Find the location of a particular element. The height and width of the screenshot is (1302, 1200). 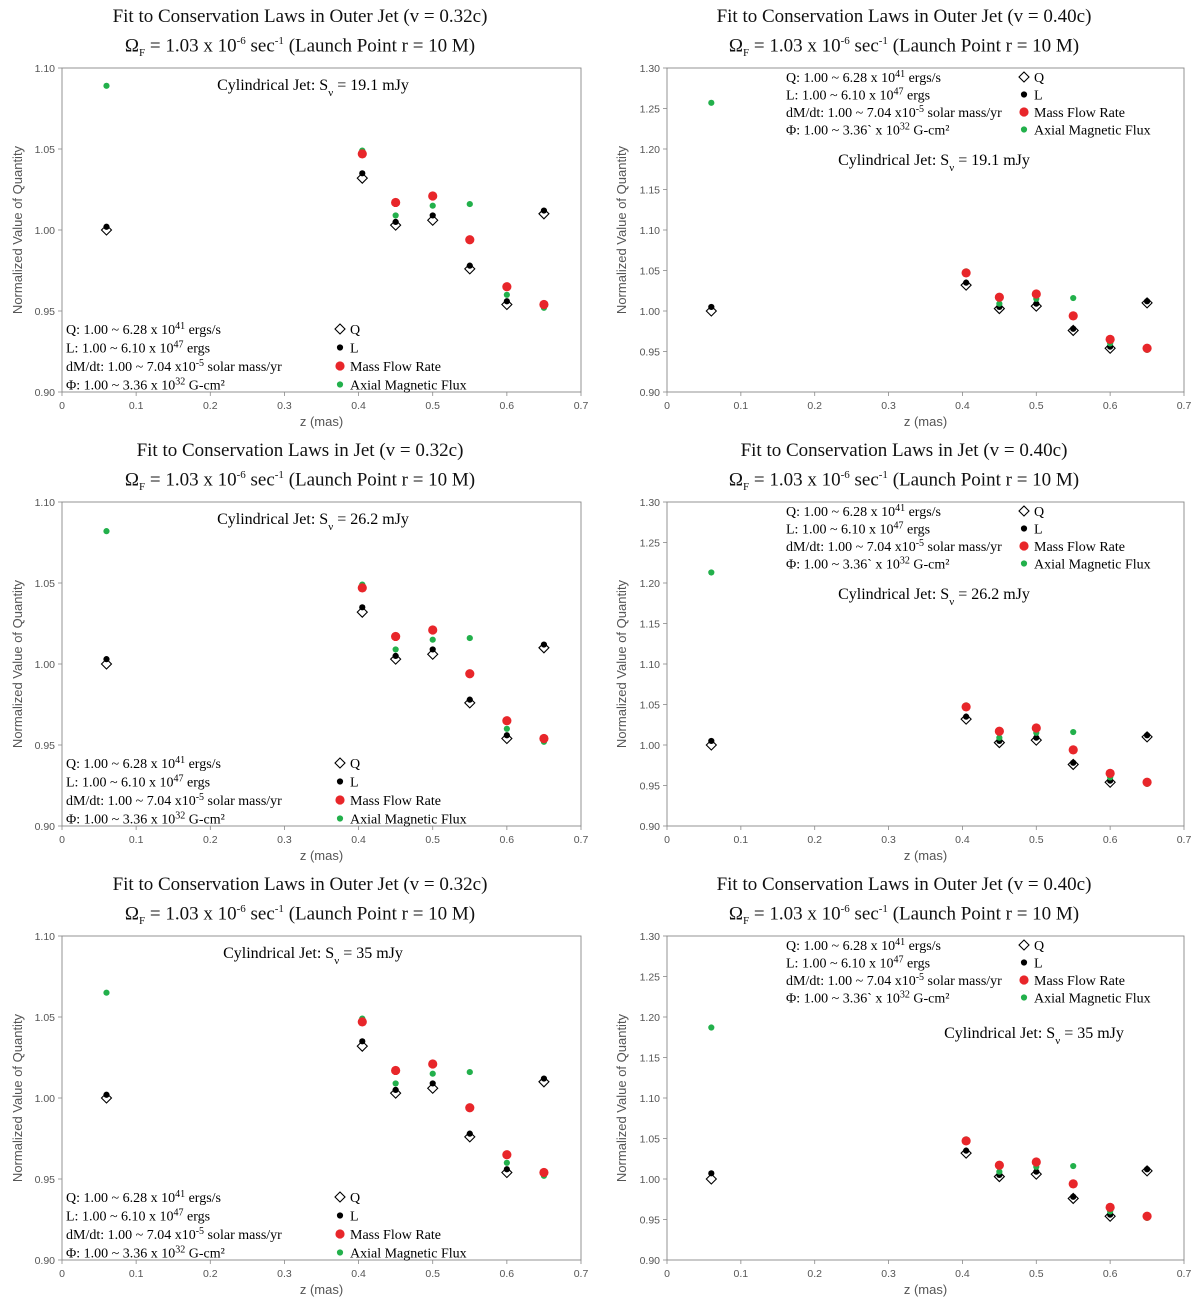

y-tick-label: 1.10 is located at coordinates (45, 503).